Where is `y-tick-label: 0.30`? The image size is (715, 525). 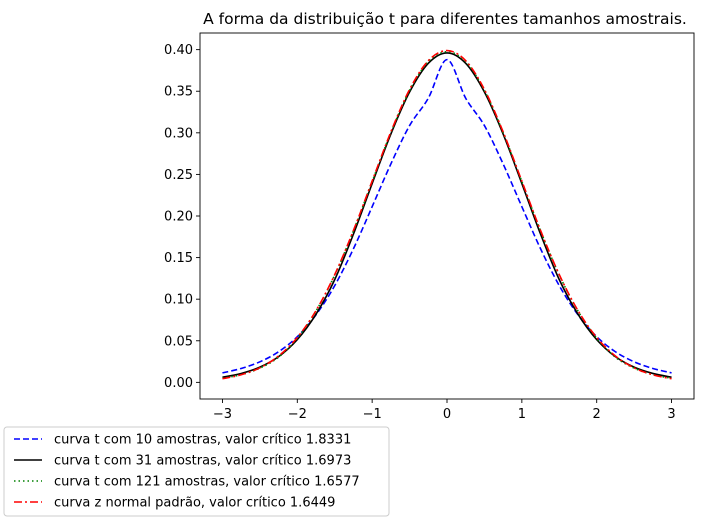
y-tick-label: 0.30 is located at coordinates (178, 133).